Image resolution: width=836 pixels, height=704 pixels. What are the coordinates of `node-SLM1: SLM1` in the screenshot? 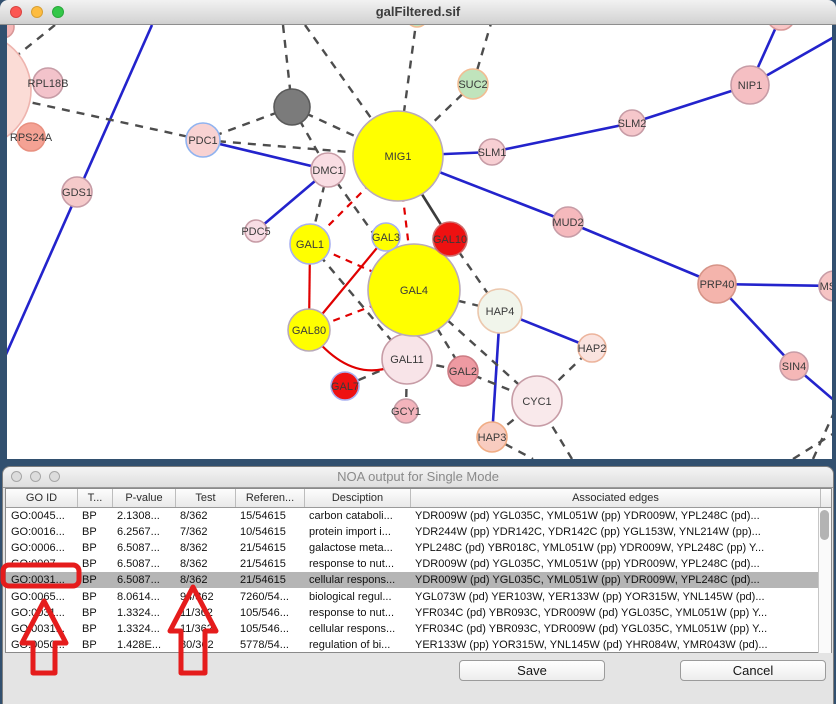 It's located at (492, 152).